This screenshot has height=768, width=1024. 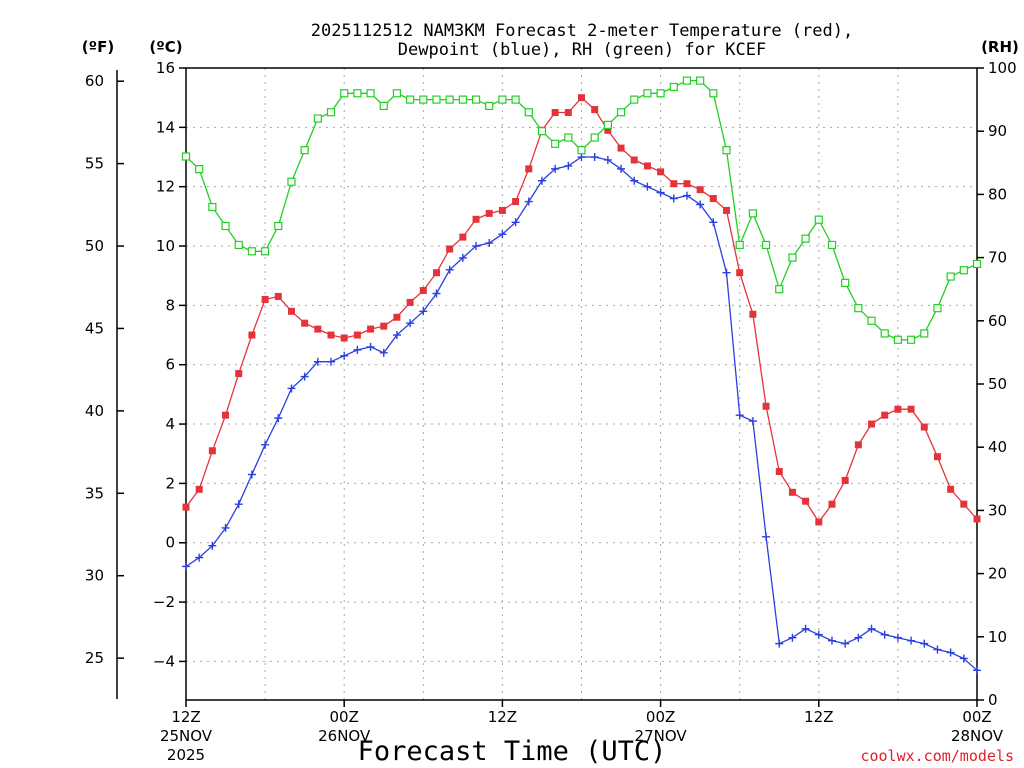 What do you see at coordinates (170, 424) in the screenshot?
I see `celsius-tick-label: 4` at bounding box center [170, 424].